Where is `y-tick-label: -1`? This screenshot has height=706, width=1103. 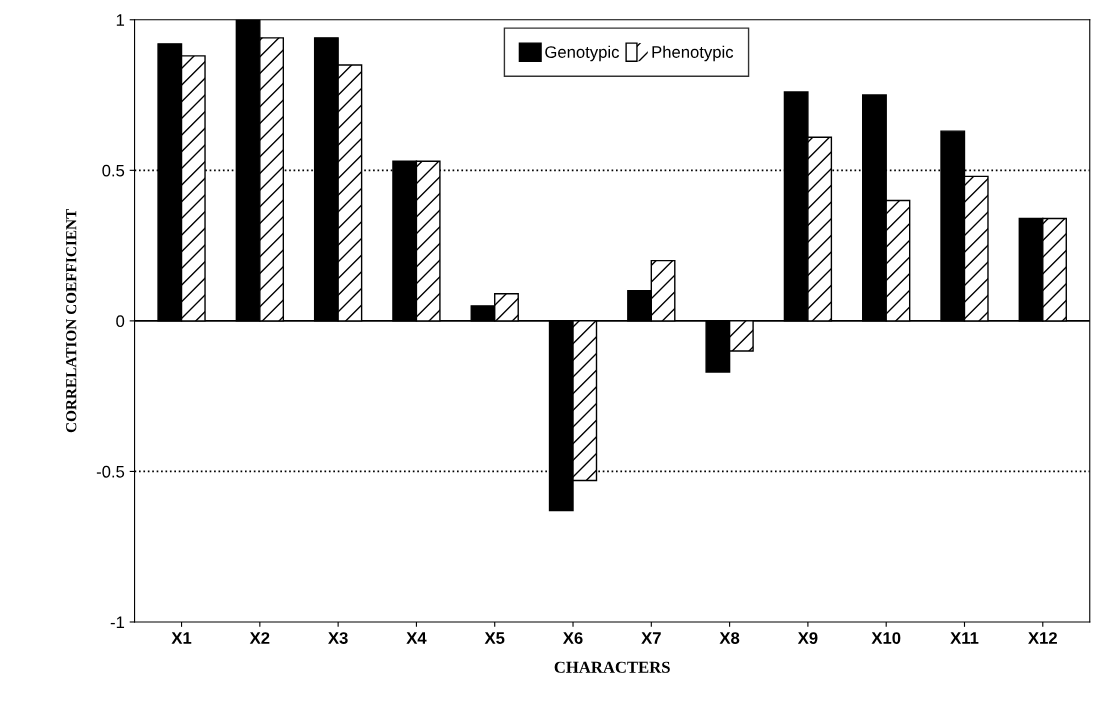 y-tick-label: -1 is located at coordinates (117, 622).